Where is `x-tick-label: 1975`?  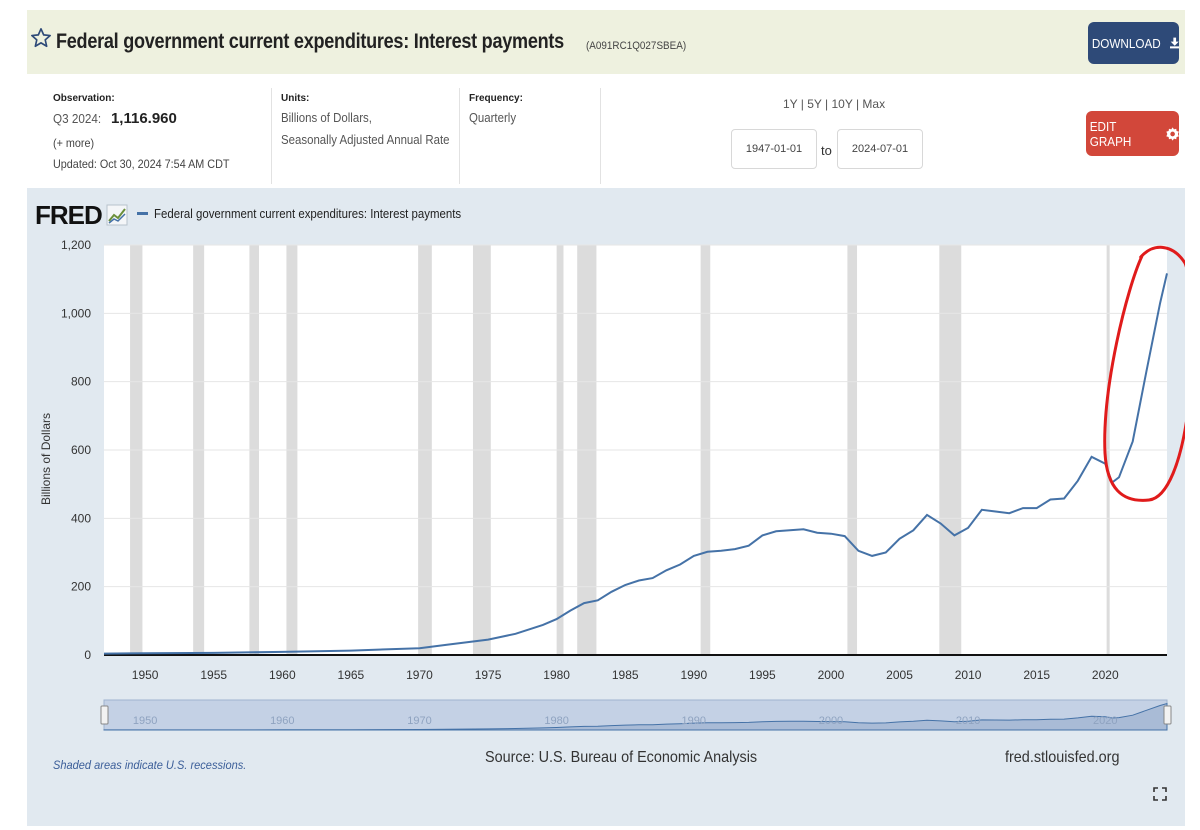 x-tick-label: 1975 is located at coordinates (488, 675).